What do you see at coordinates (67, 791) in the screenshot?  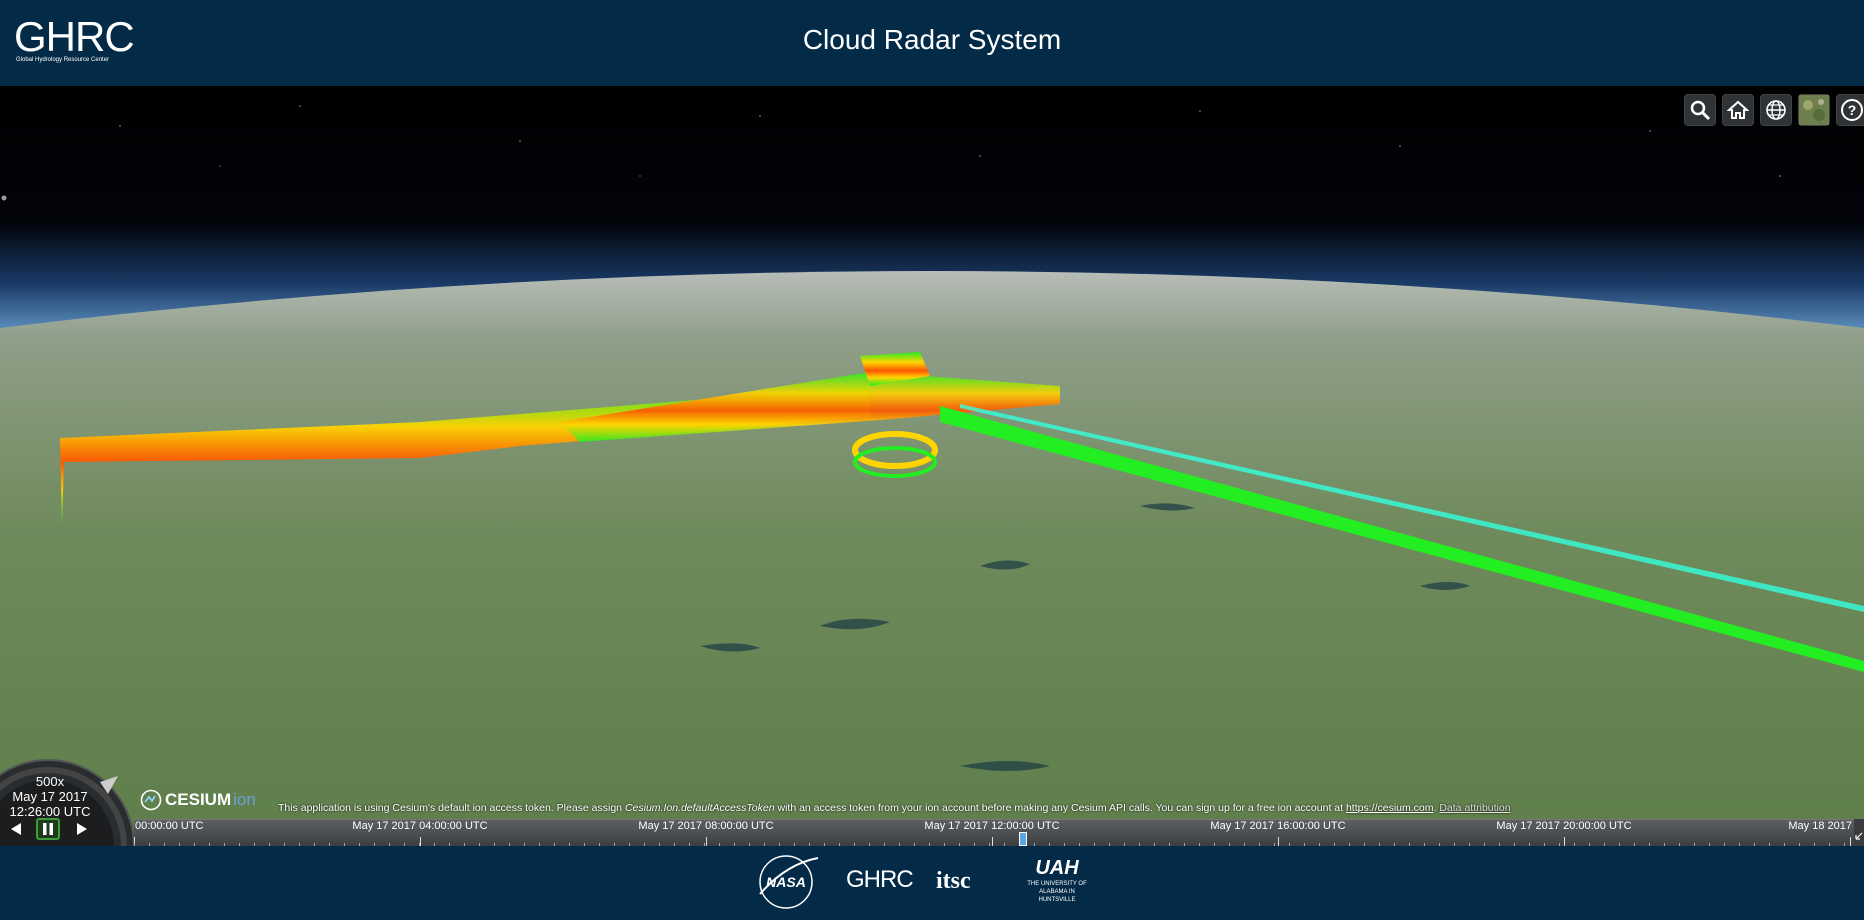 I see `animation-widget: 500x May 17 2017 12:26:00 UTC` at bounding box center [67, 791].